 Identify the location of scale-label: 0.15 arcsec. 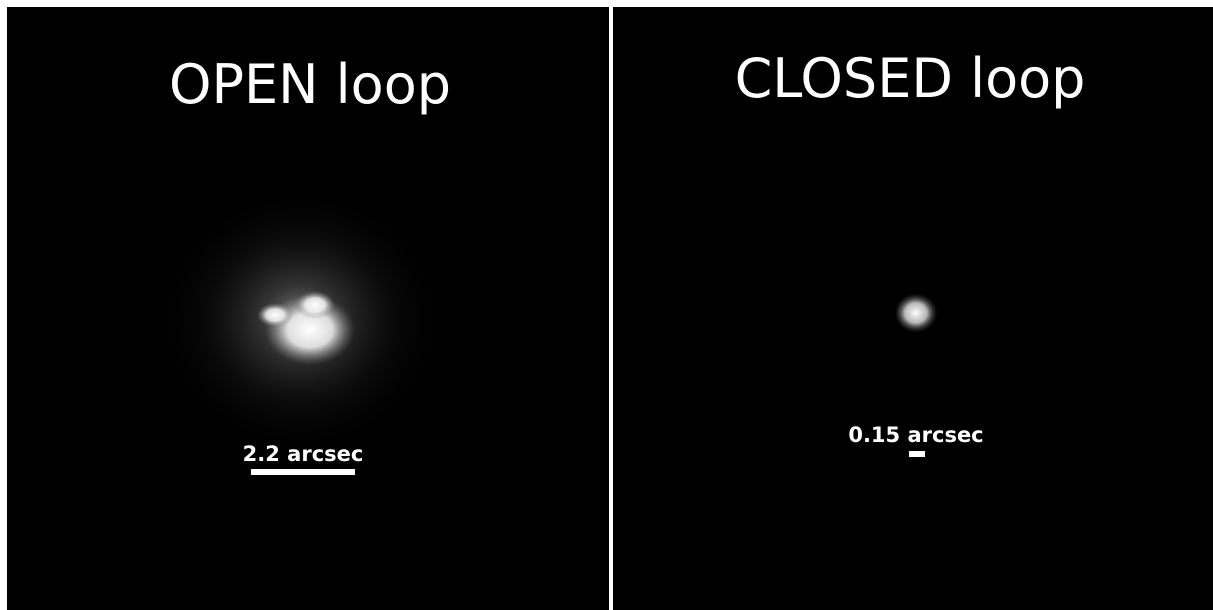
(915, 435).